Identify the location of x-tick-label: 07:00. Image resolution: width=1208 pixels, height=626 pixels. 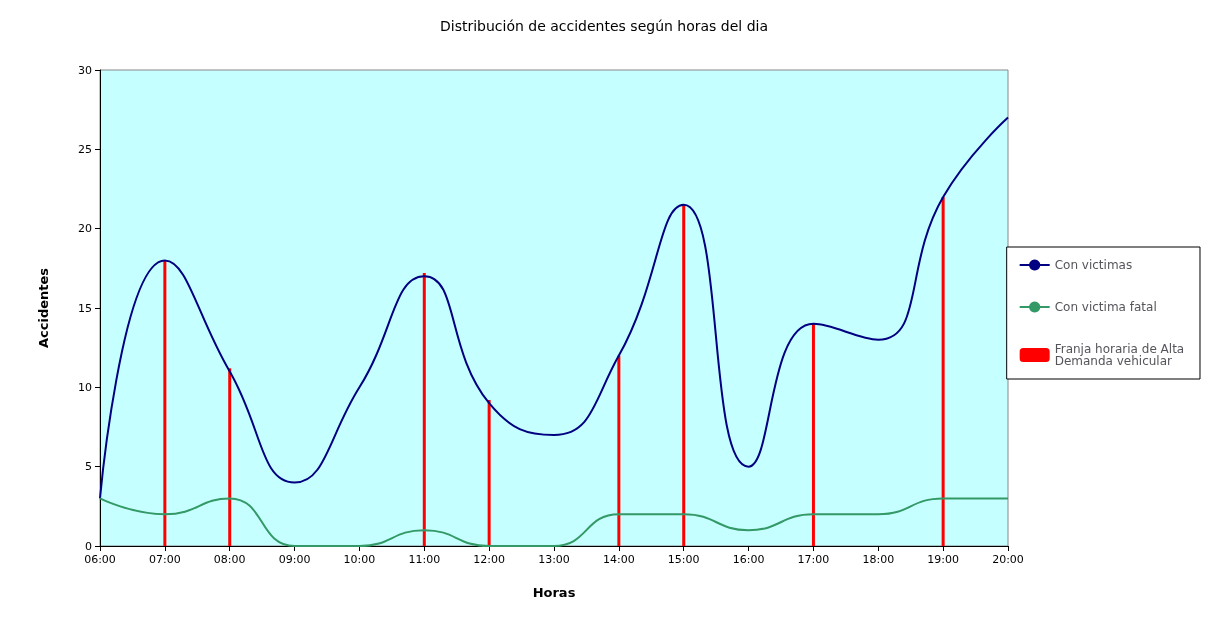
(165, 559).